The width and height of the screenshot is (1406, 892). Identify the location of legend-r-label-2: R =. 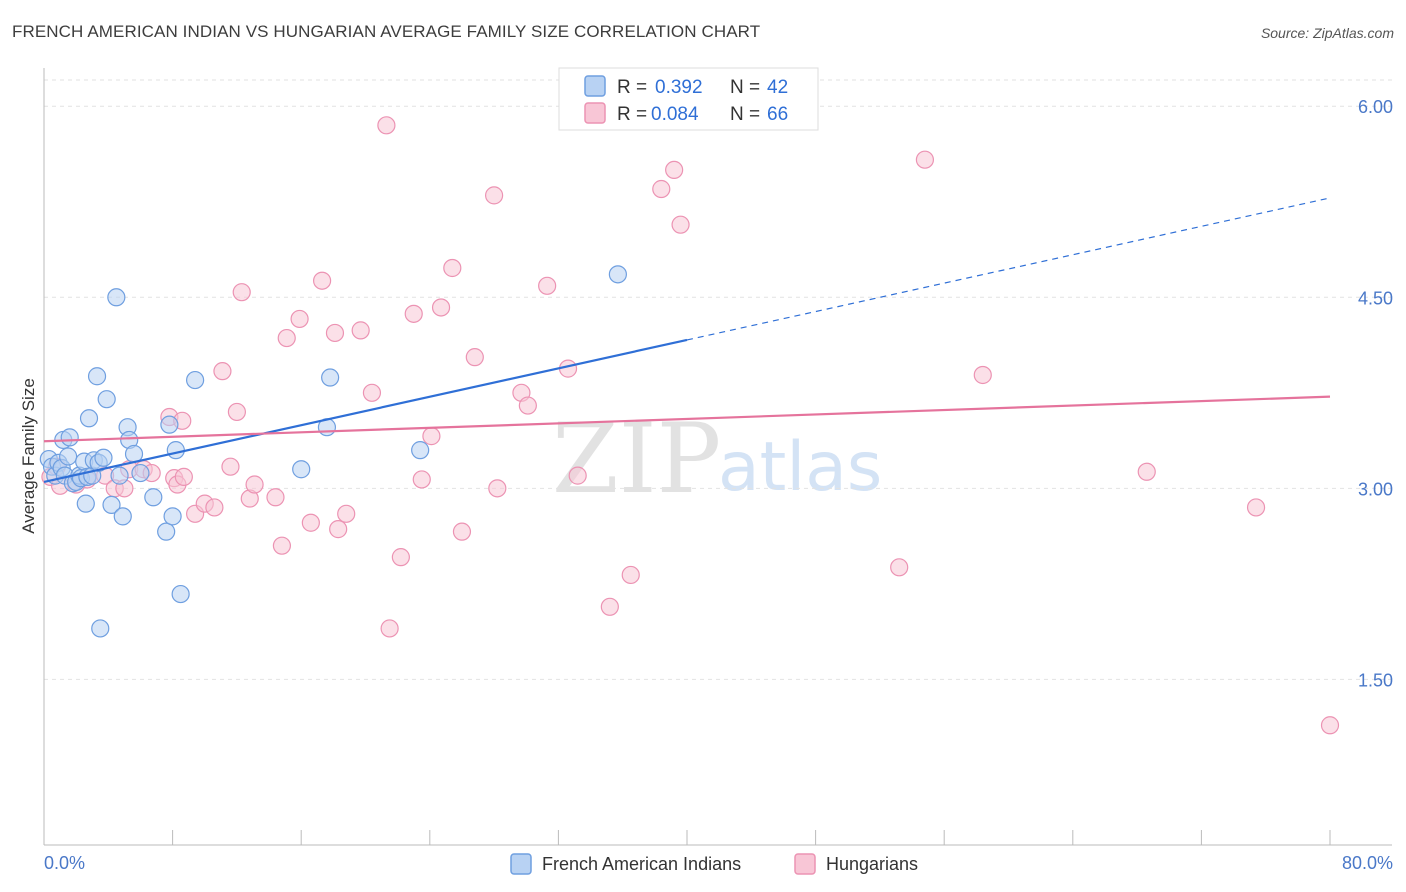
(632, 114).